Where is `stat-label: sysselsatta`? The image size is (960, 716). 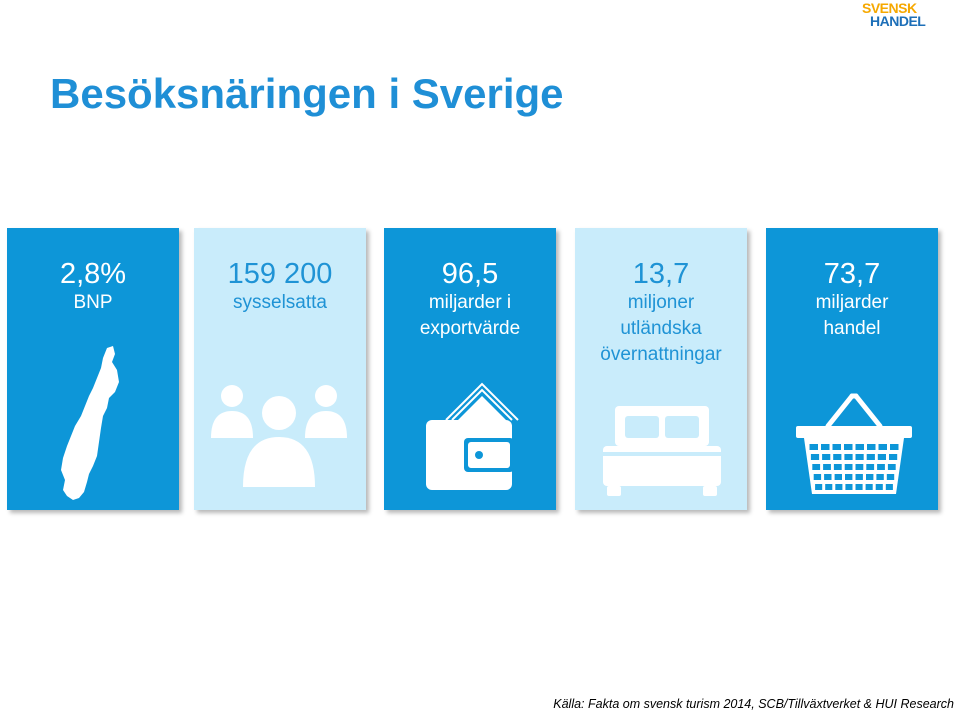 stat-label: sysselsatta is located at coordinates (280, 303).